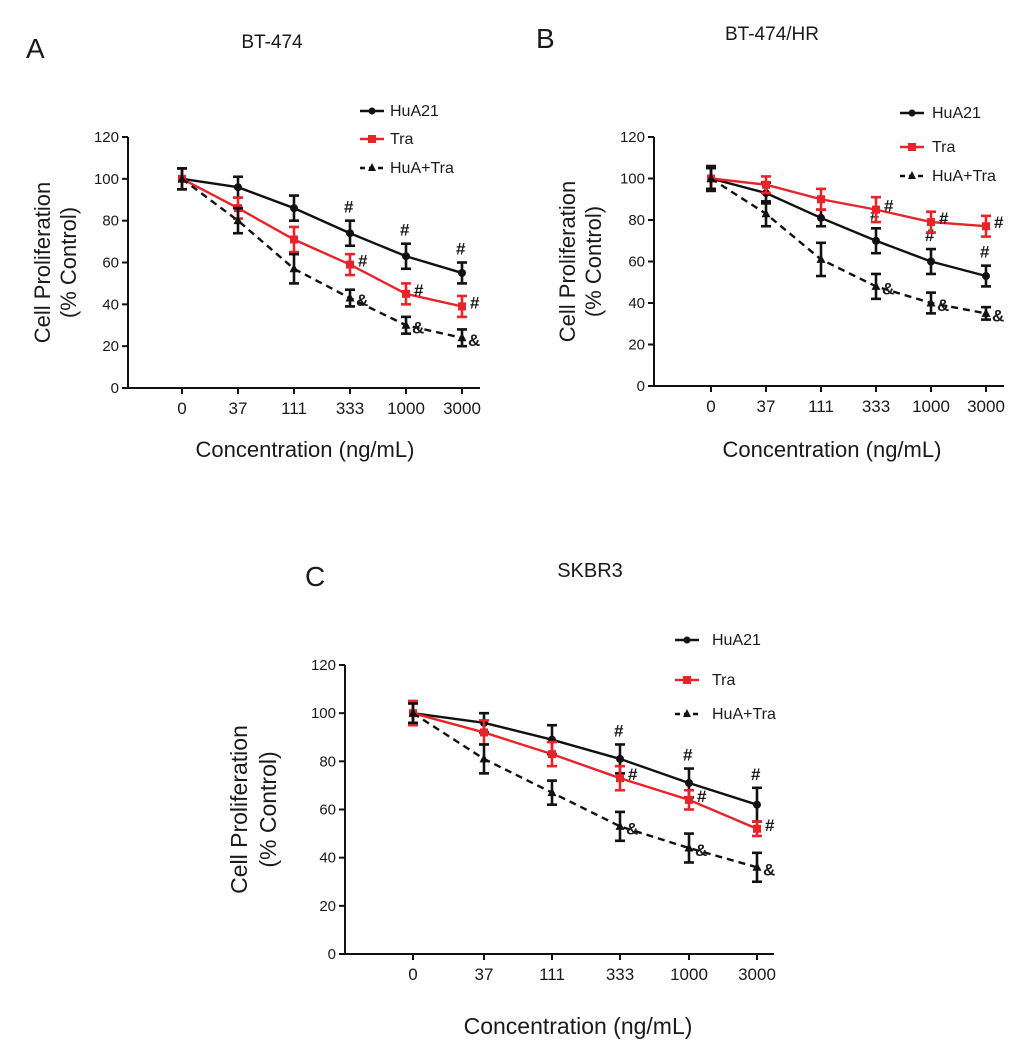 Image resolution: width=1024 pixels, height=1052 pixels. What do you see at coordinates (757, 974) in the screenshot?
I see `x-tick-label: 3000` at bounding box center [757, 974].